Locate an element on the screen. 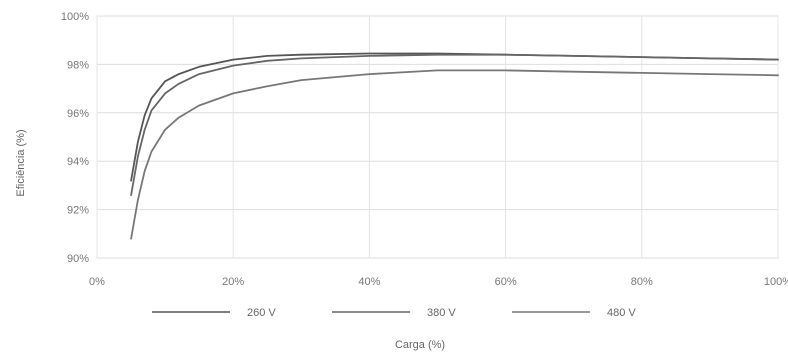 The image size is (788, 354). legend: 260 V 380 V 480 V is located at coordinates (394, 313).